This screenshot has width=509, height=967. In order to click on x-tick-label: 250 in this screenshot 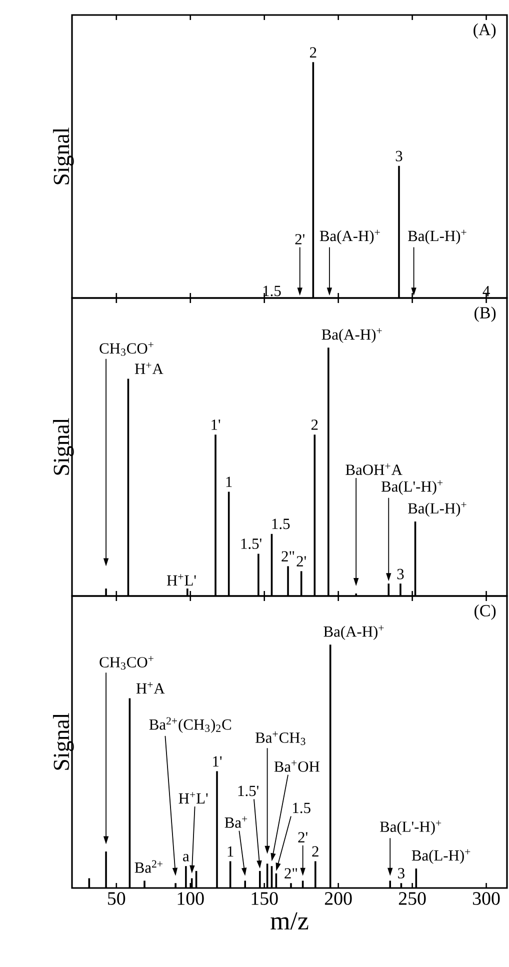, I will do `click(412, 898)`.